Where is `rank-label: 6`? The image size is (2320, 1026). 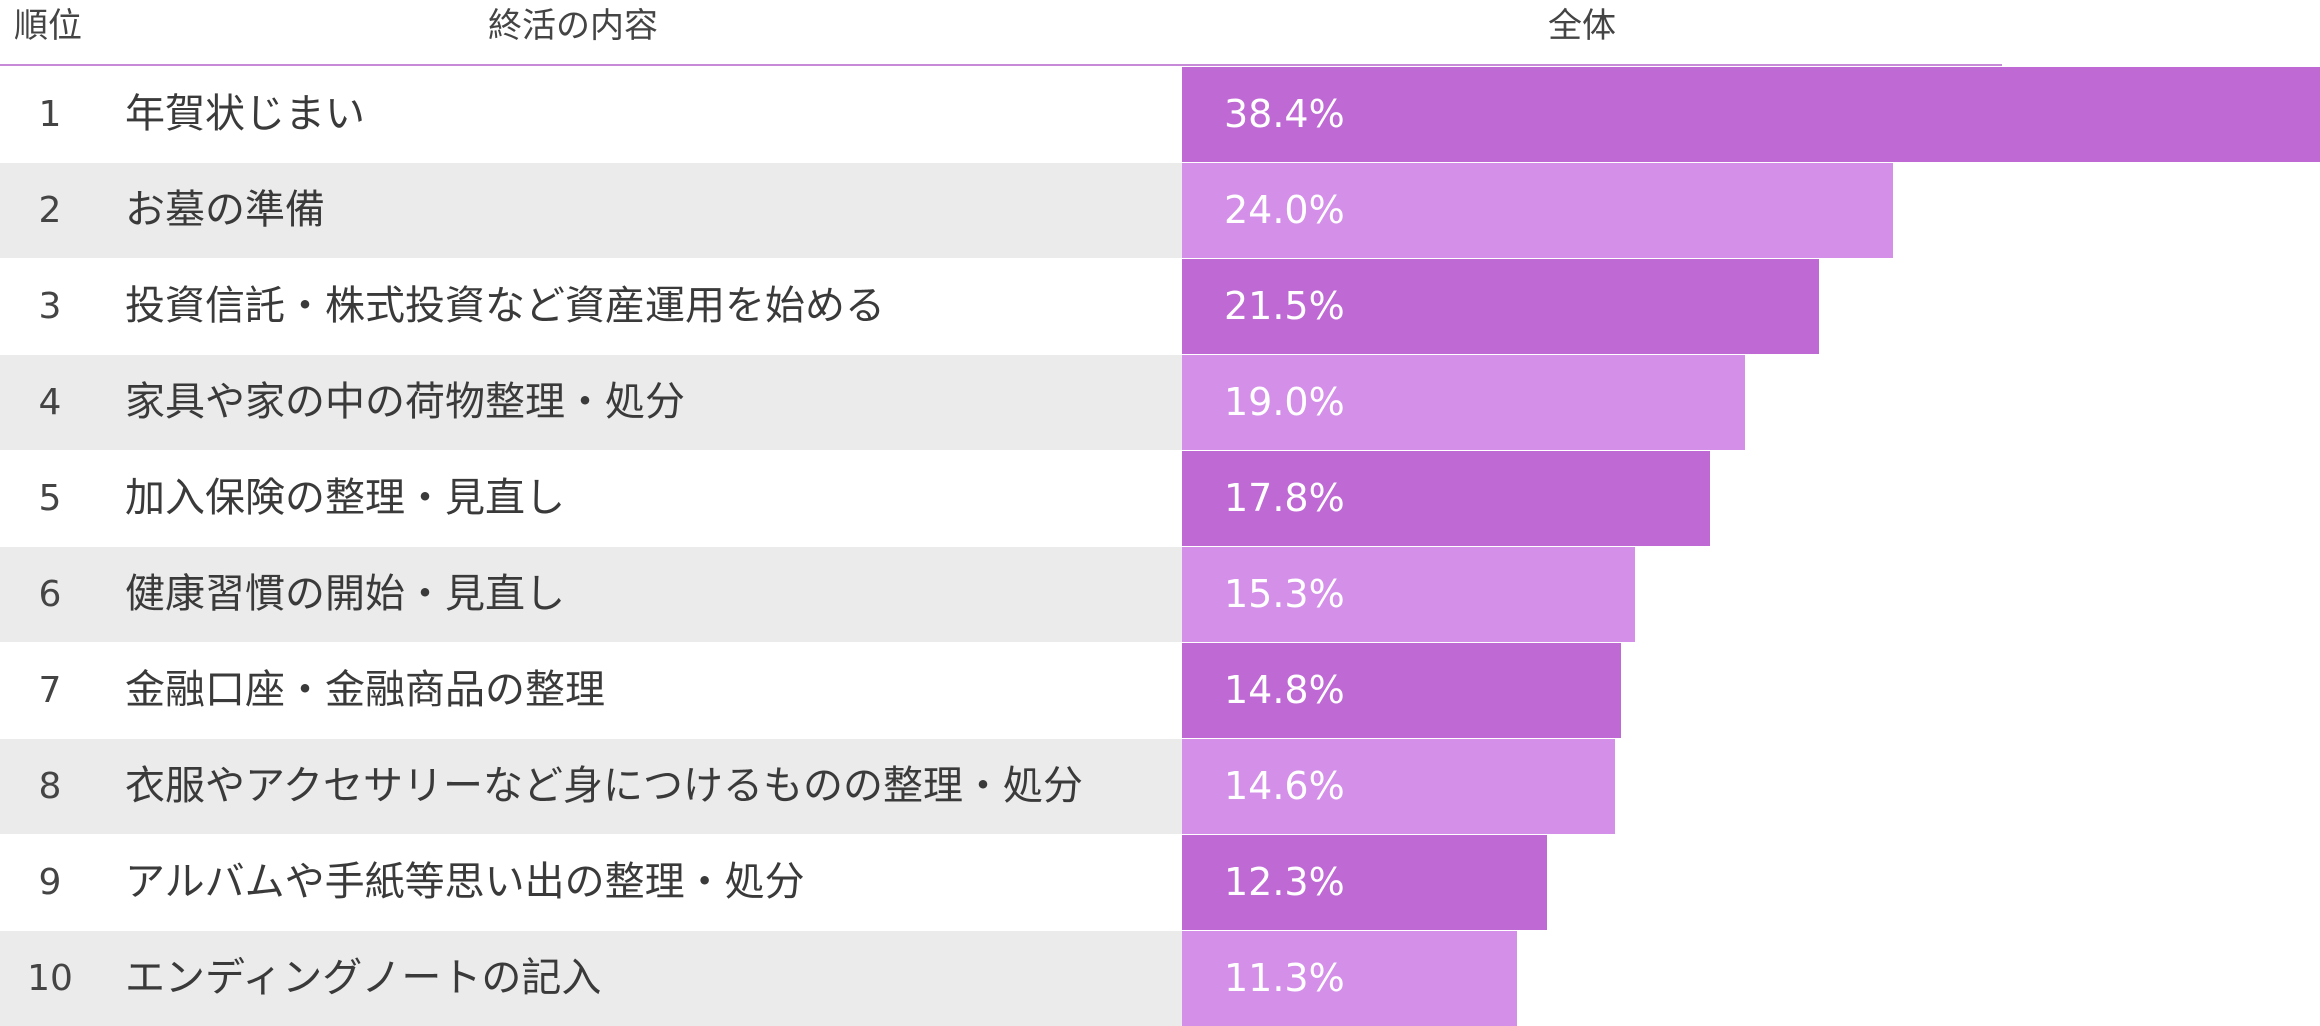
rank-label: 6 is located at coordinates (50, 594).